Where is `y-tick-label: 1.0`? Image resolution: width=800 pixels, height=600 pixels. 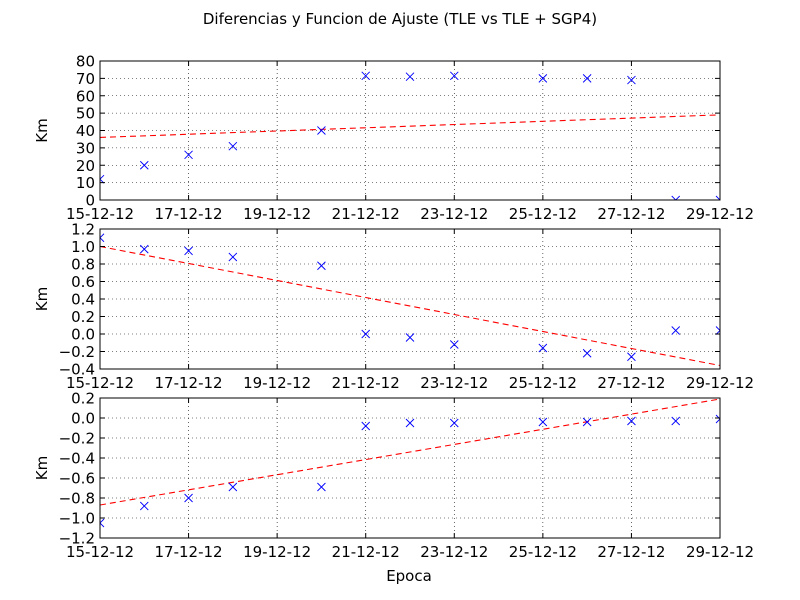 y-tick-label: 1.0 is located at coordinates (83, 247).